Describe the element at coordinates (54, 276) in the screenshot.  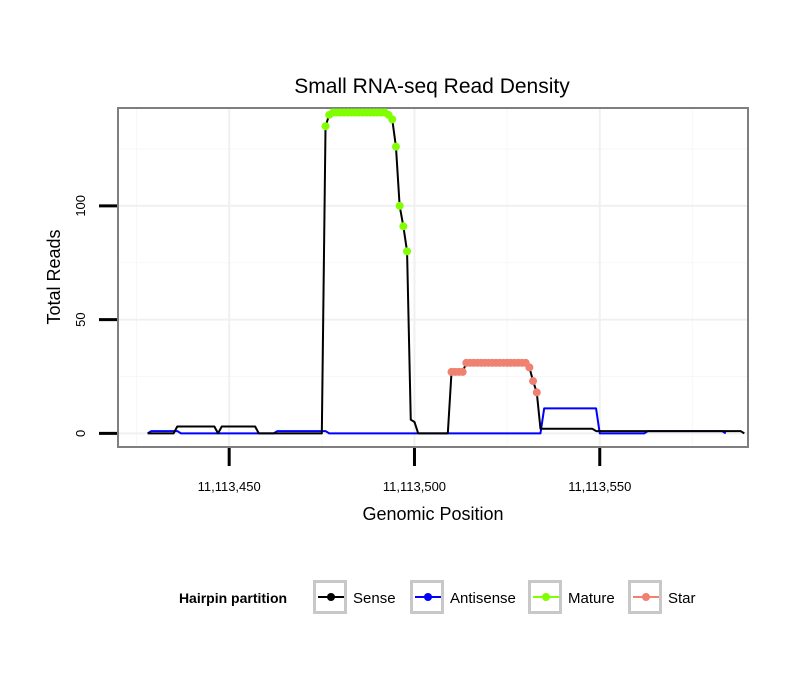
I see `y-axis-label: Total Reads` at that location.